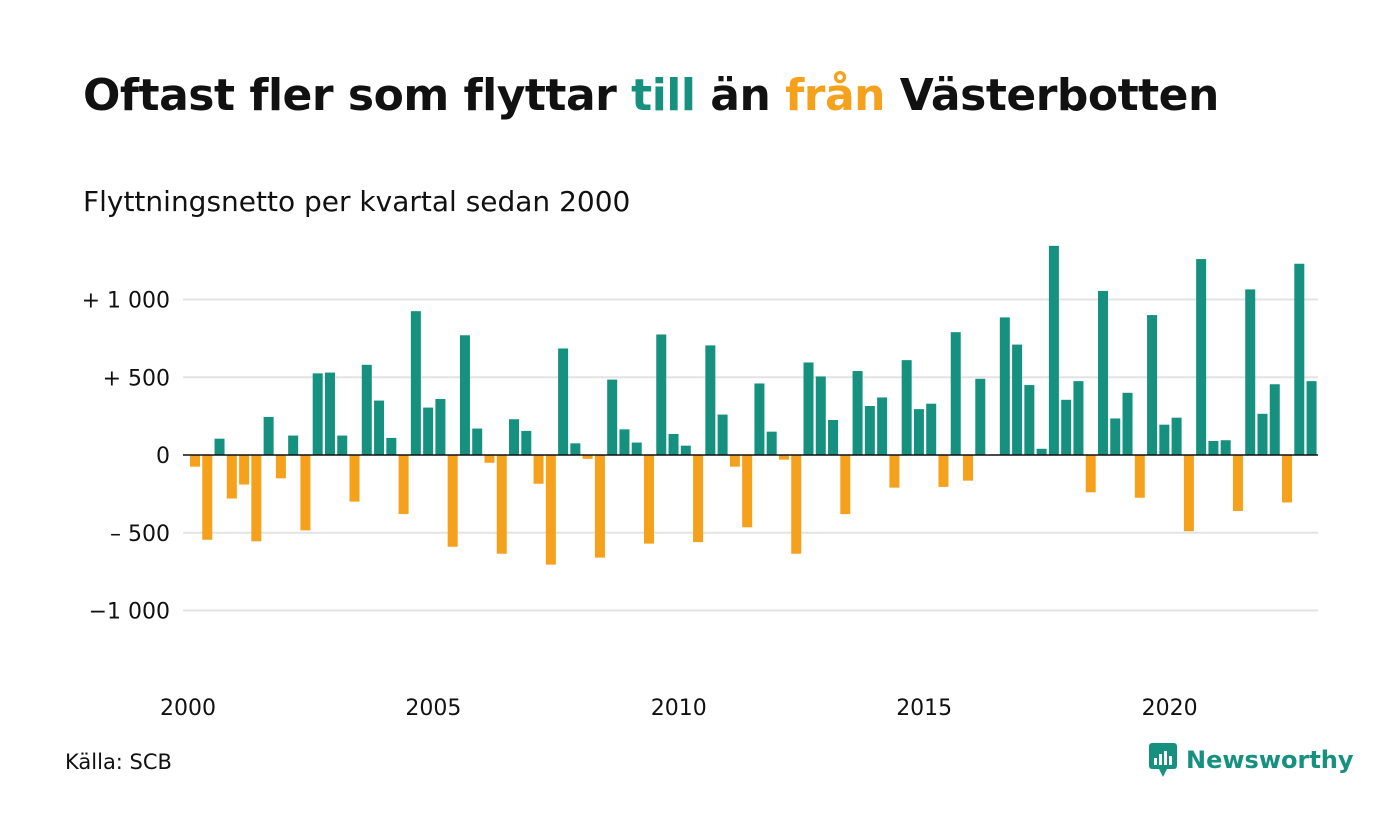 This screenshot has width=1400, height=840. Describe the element at coordinates (612, 417) in the screenshot. I see `bar-q35` at that location.